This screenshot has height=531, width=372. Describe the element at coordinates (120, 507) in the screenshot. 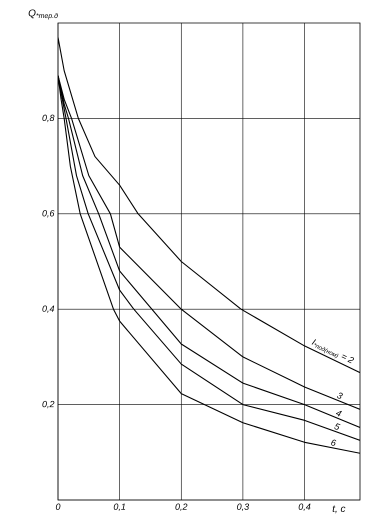

I see `x-tick-label: 0,1` at that location.